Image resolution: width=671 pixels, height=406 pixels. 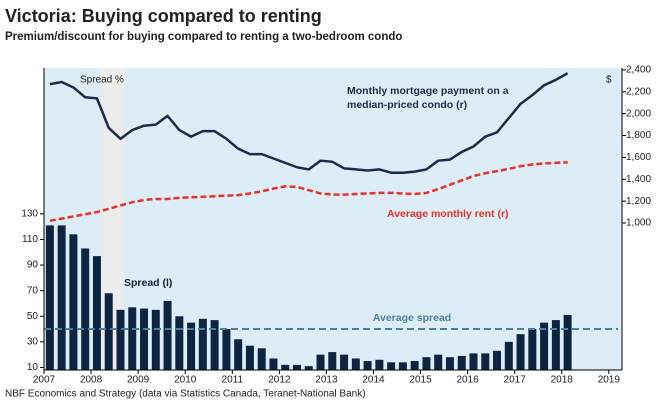 What do you see at coordinates (638, 113) in the screenshot?
I see `y2-tick-label: 2,000` at bounding box center [638, 113].